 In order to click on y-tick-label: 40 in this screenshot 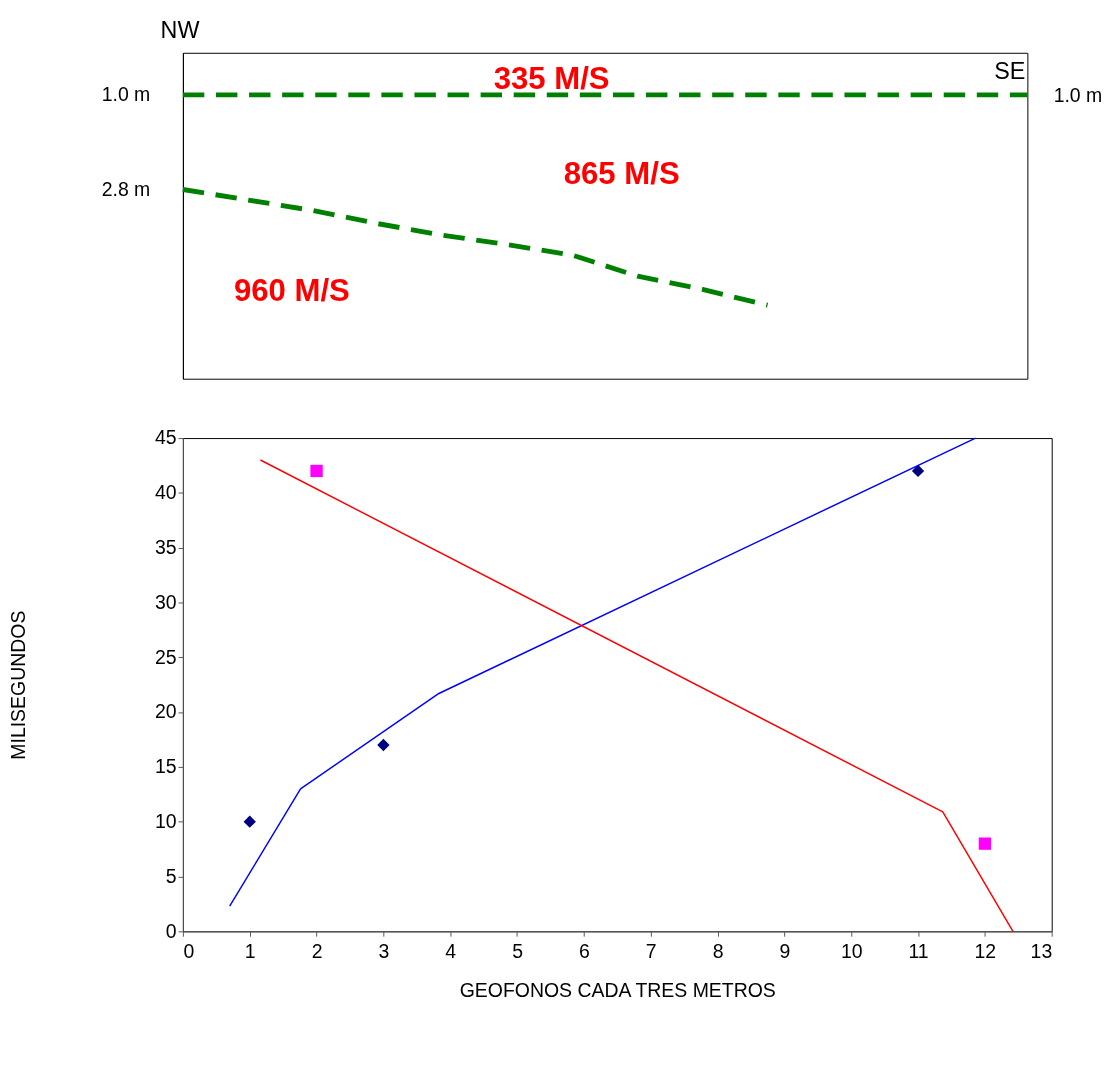, I will do `click(165, 492)`.